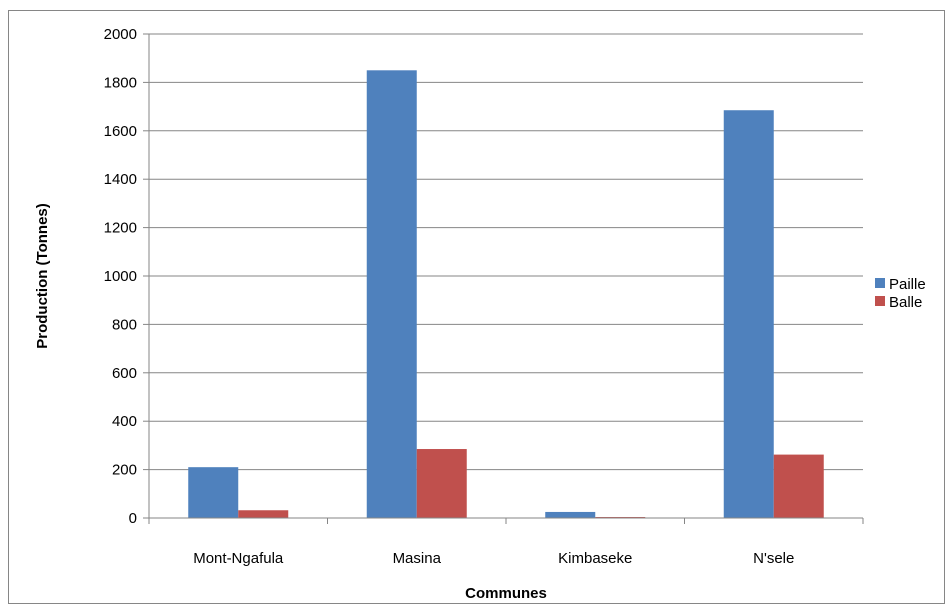 The image size is (947, 606). Describe the element at coordinates (506, 542) in the screenshot. I see `x-tick-labels: Mont-Ngafula Masina Kimbaseke N'sele` at that location.